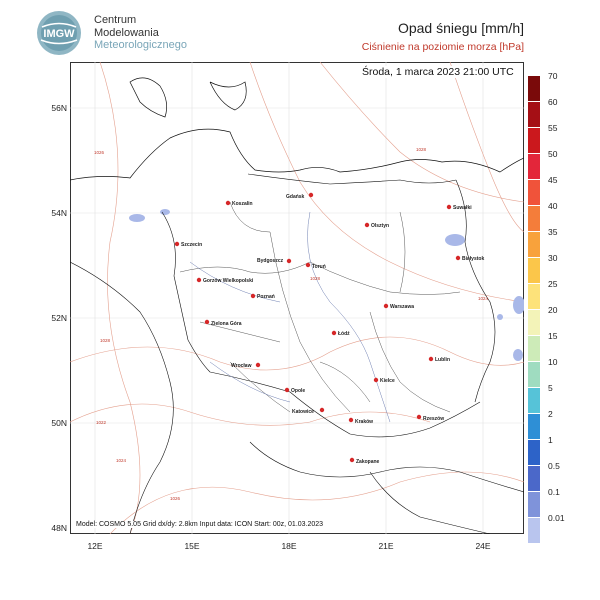  I want to click on institution-line2: Modelowania, so click(126, 32).